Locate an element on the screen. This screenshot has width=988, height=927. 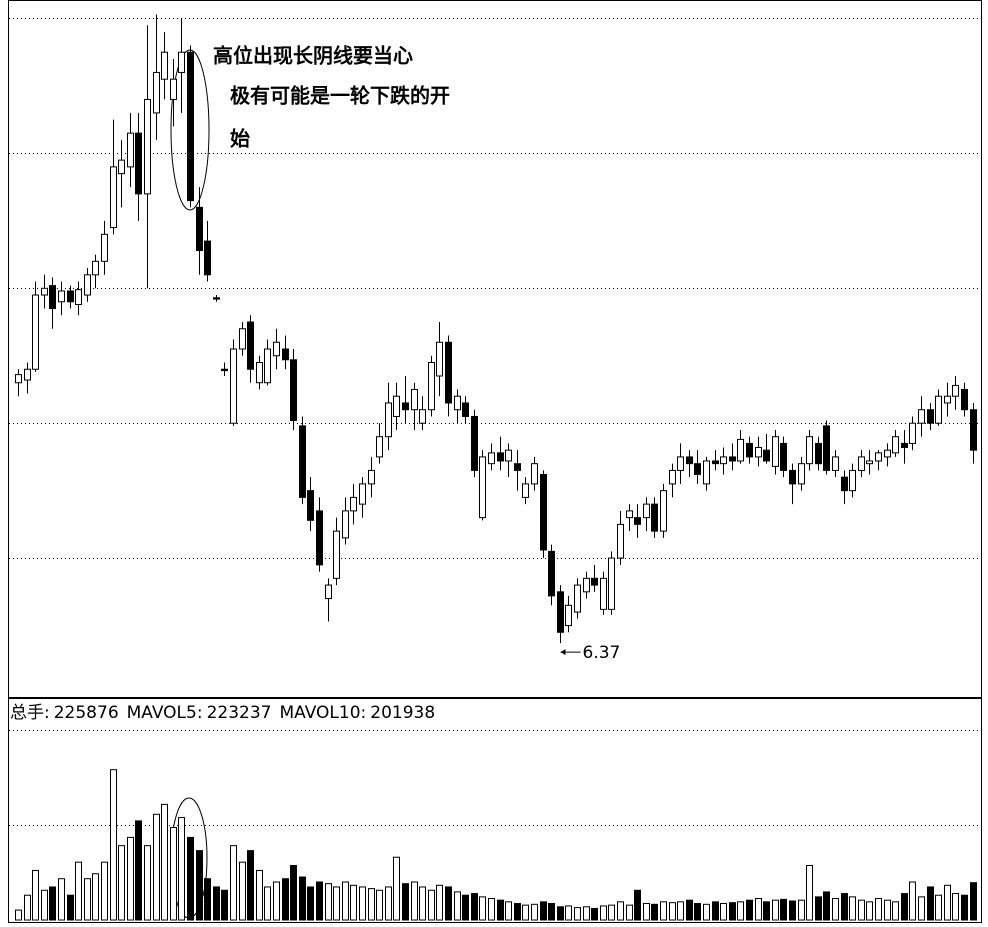
low-label: 6.37 is located at coordinates (602, 653).